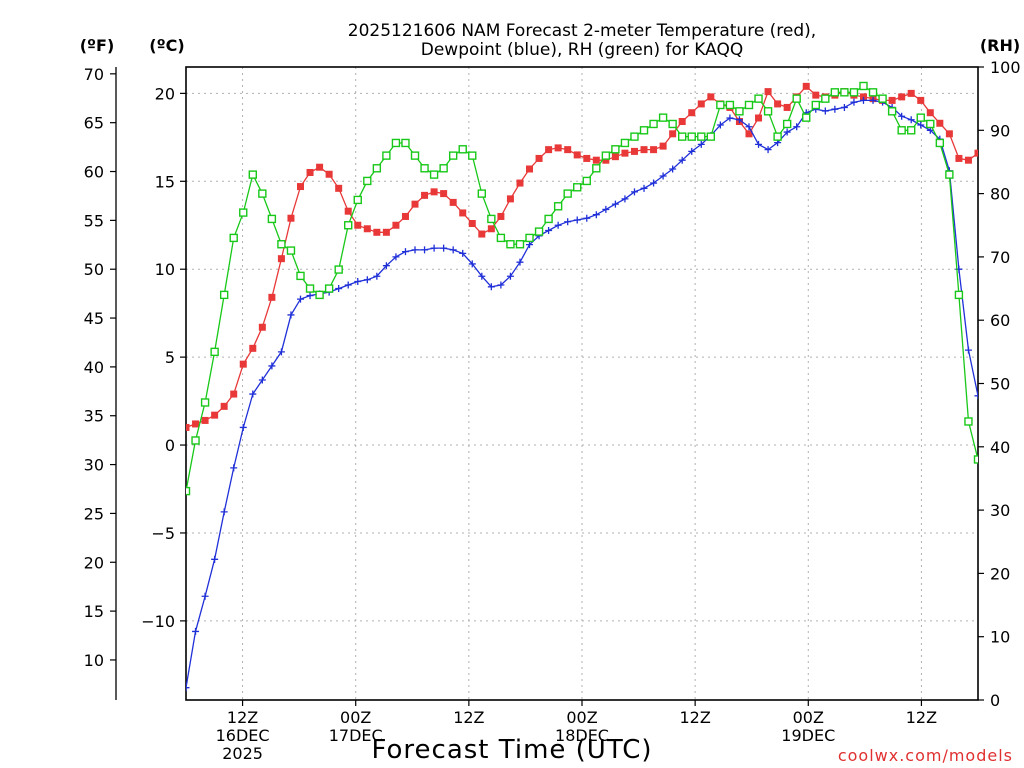 The height and width of the screenshot is (768, 1024). I want to click on fahrenheit-tick-label: 15, so click(94, 611).